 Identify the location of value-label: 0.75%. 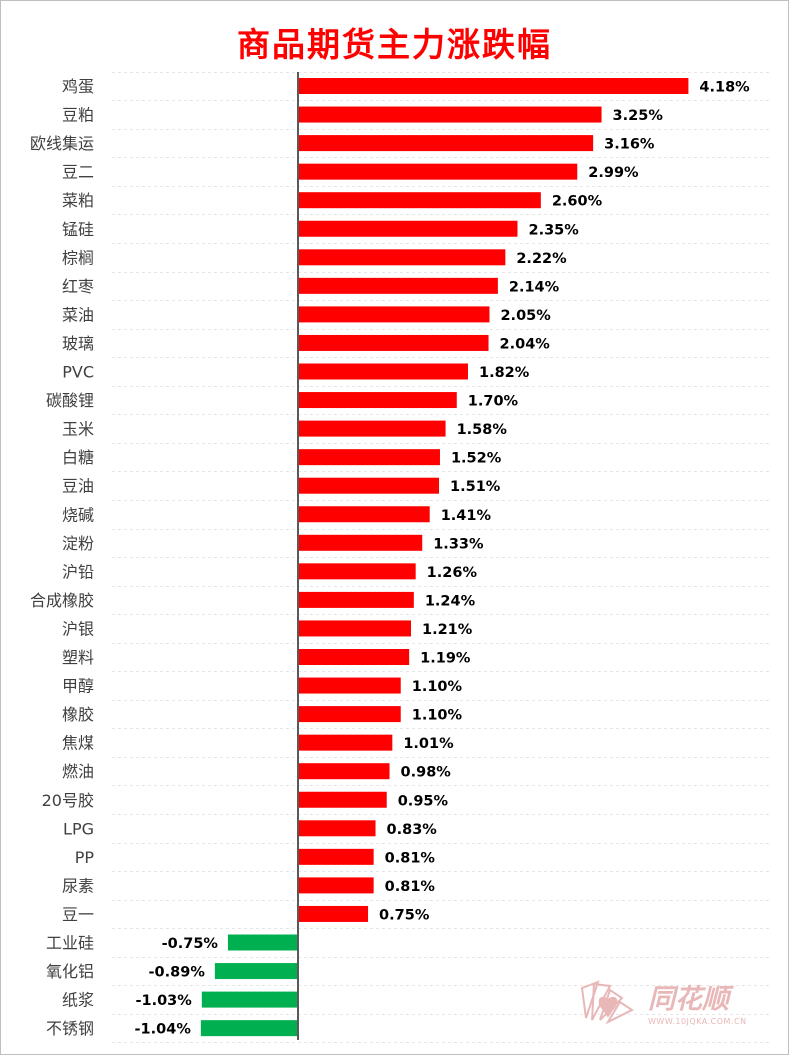
(404, 915).